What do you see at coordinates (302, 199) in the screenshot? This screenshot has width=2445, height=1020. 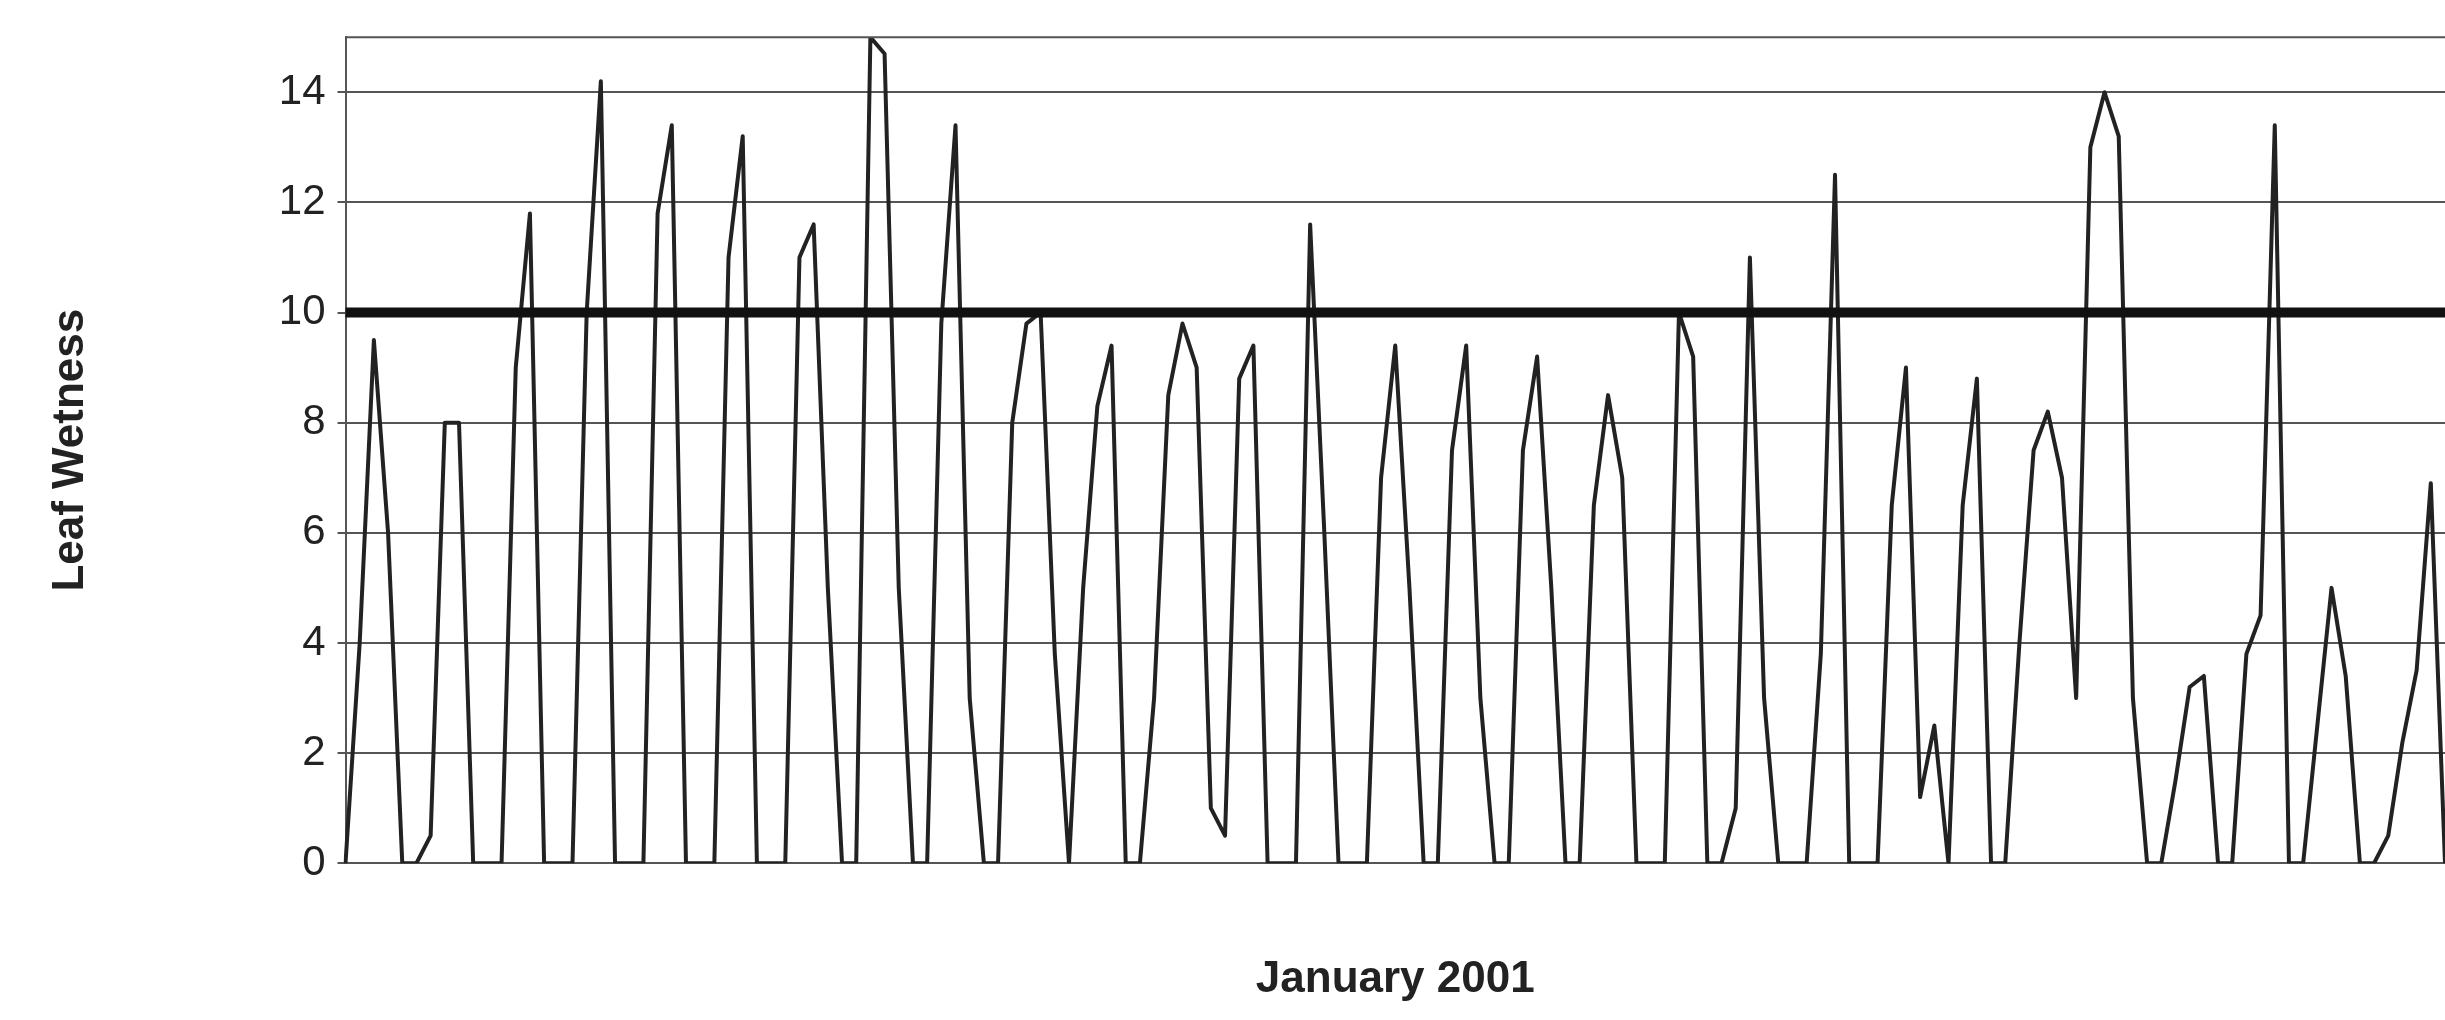 I see `y-tick-label: 12` at bounding box center [302, 199].